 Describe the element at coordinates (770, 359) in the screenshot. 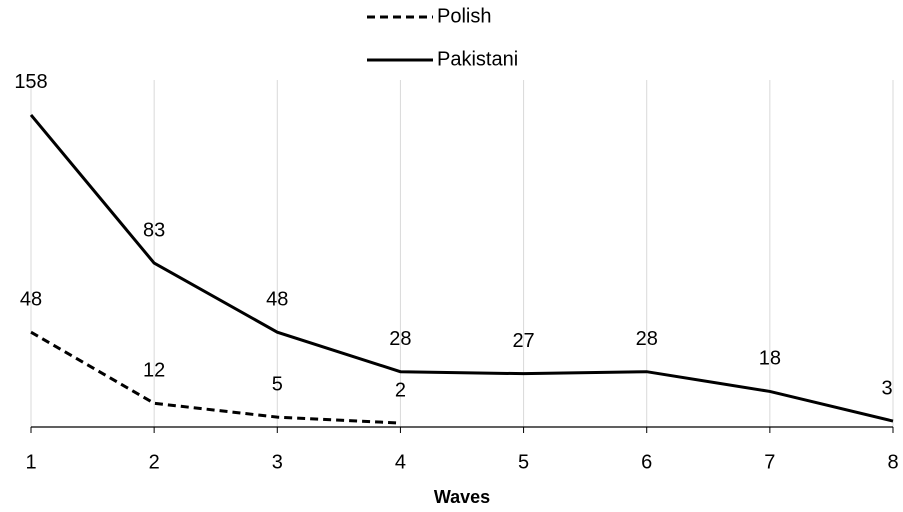

I see `data-label: 18` at that location.